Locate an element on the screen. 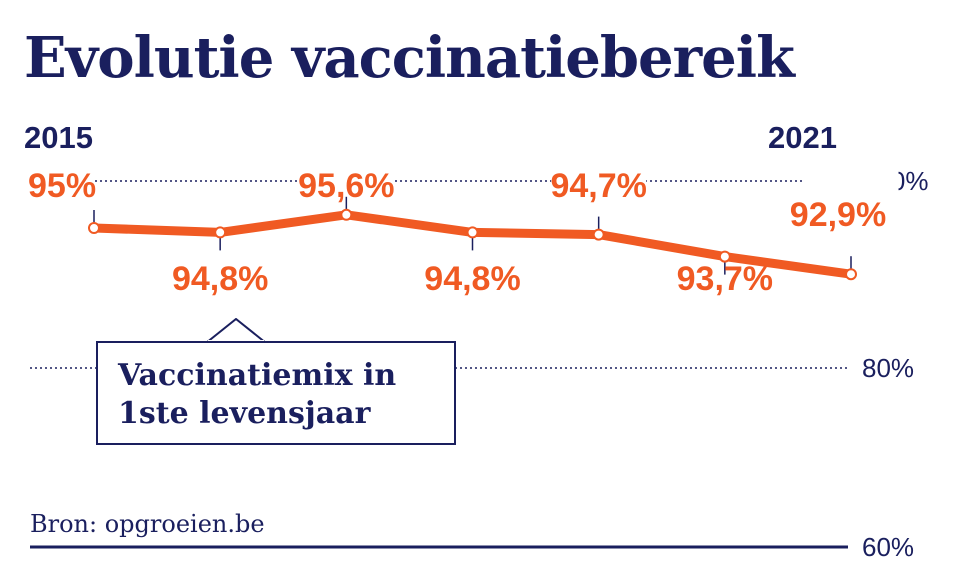 The image size is (960, 580). y-tick-label-80: 80% is located at coordinates (888, 368).